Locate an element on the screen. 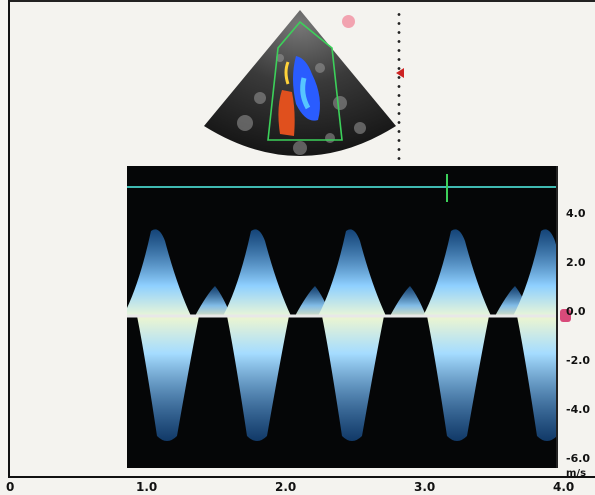 Image resolution: width=595 pixels, height=495 pixels. time-axis-line is located at coordinates (301, 477).